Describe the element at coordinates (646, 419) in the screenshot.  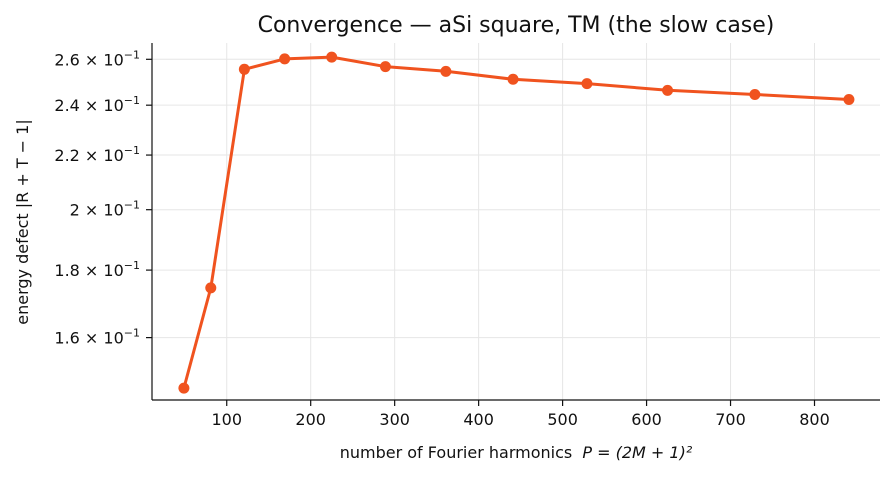
I see `x-tick-label: 600` at that location.